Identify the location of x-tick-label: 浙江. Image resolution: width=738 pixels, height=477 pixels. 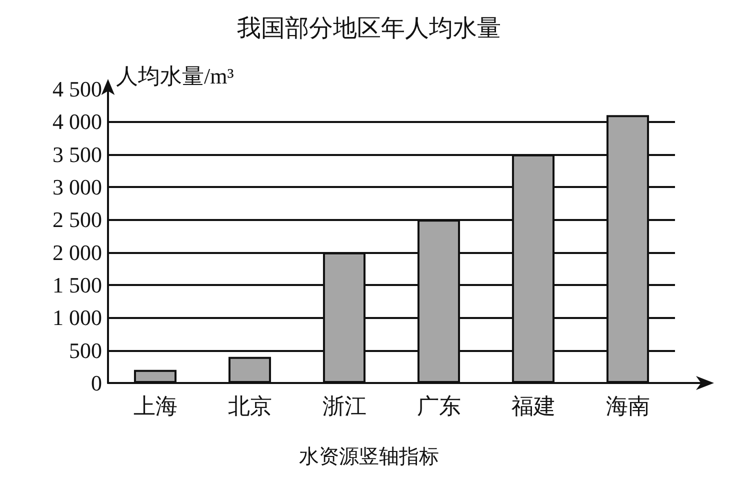
(344, 406).